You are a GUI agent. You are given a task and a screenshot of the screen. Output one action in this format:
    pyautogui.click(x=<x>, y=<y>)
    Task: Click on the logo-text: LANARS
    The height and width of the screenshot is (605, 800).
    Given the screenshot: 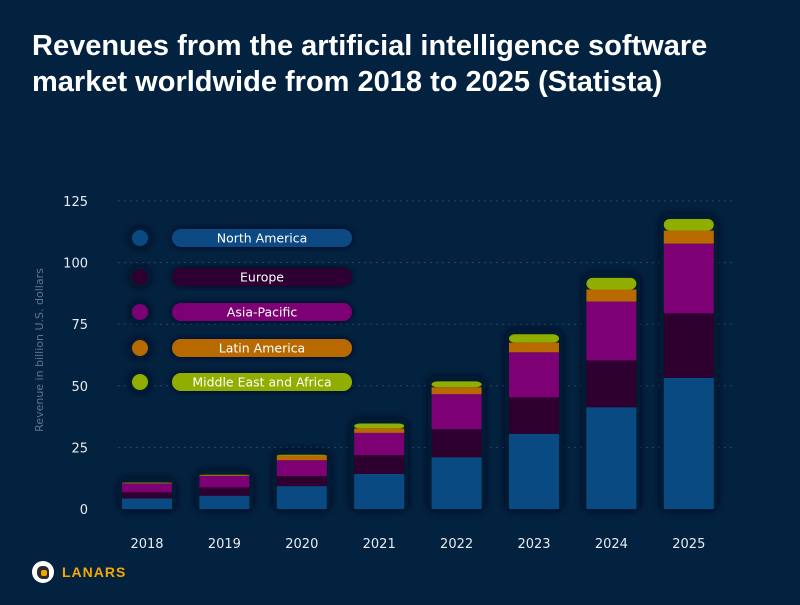 What is the action you would take?
    pyautogui.click(x=94, y=572)
    